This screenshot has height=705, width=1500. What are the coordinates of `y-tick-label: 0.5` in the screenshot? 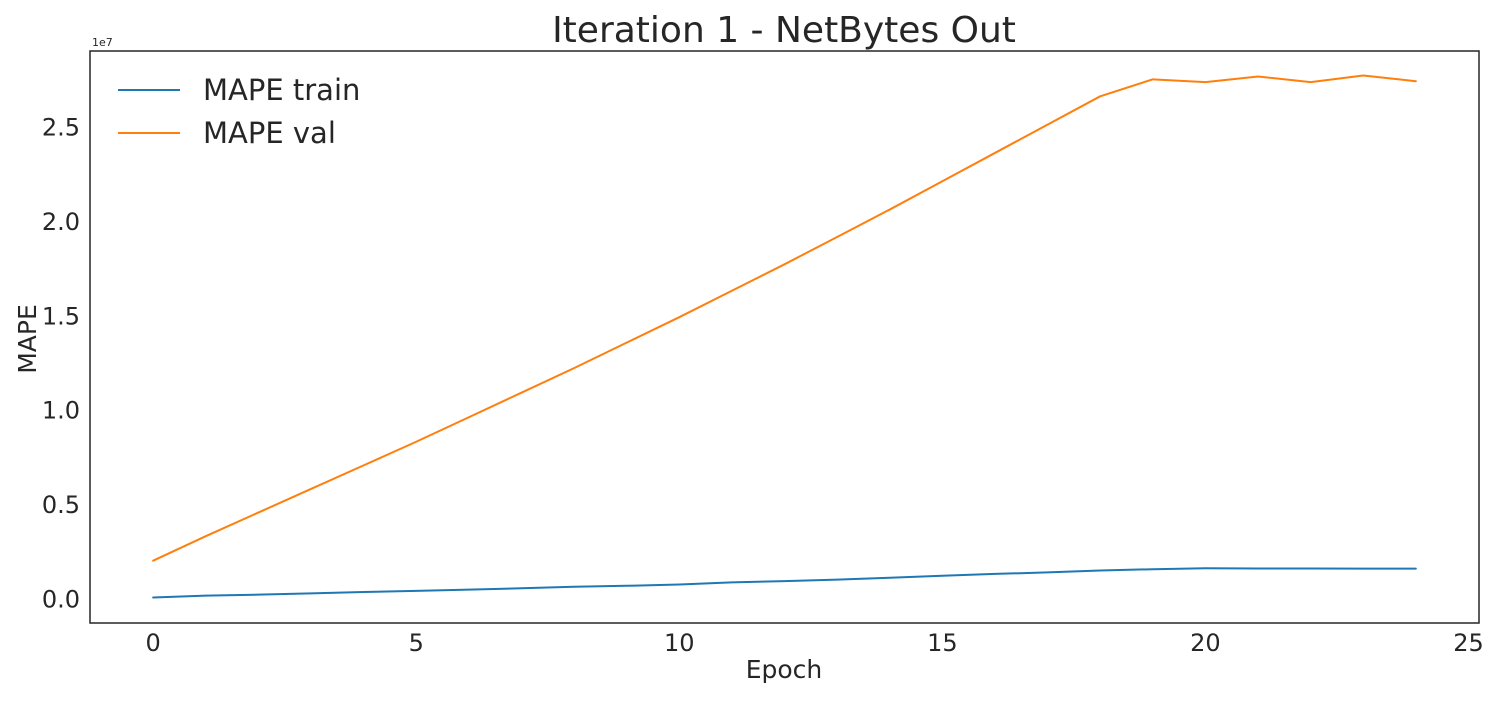 It's located at (61, 505).